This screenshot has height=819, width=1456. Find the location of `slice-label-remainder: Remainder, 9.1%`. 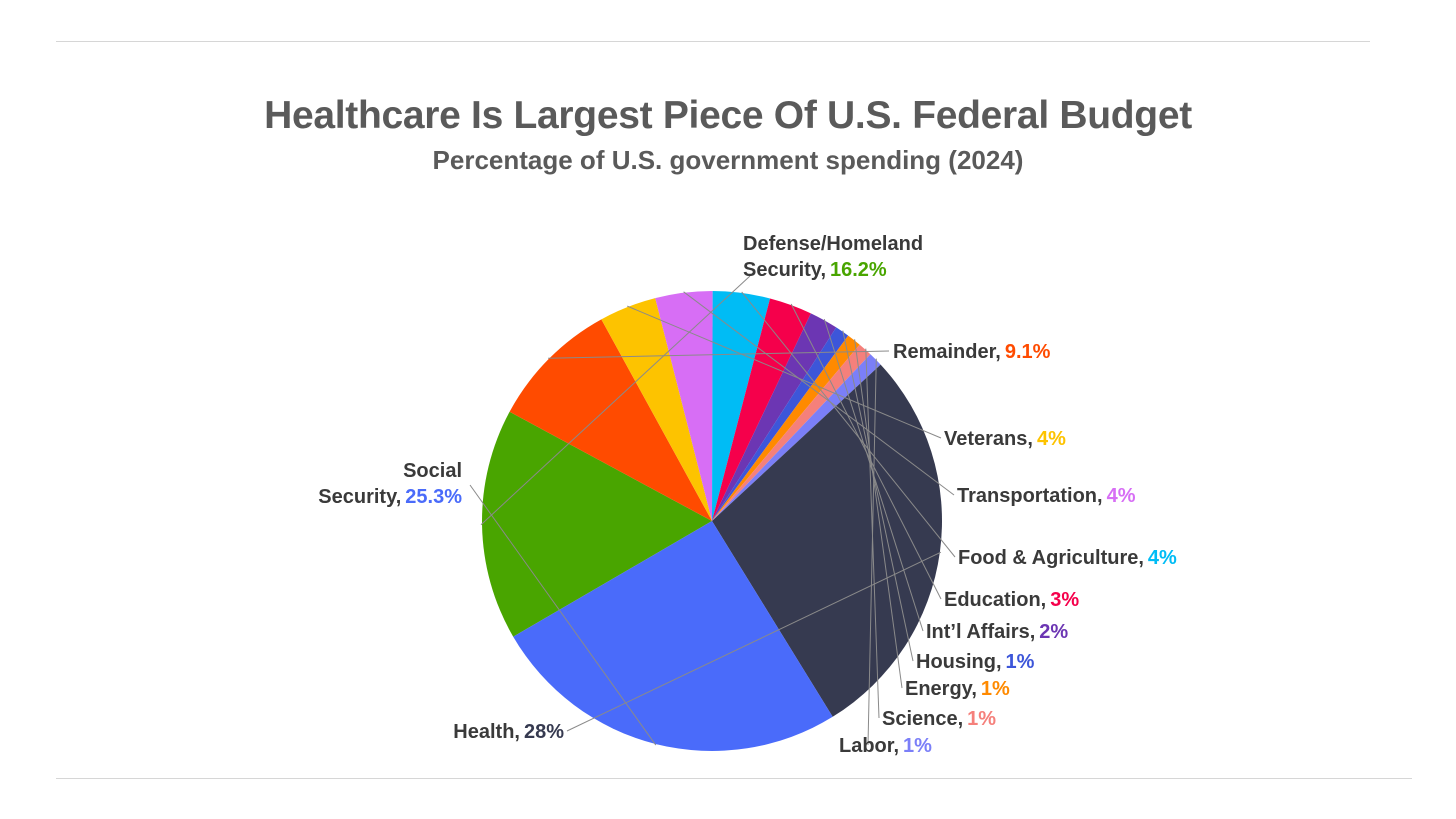

slice-label-remainder: Remainder, 9.1% is located at coordinates (972, 352).